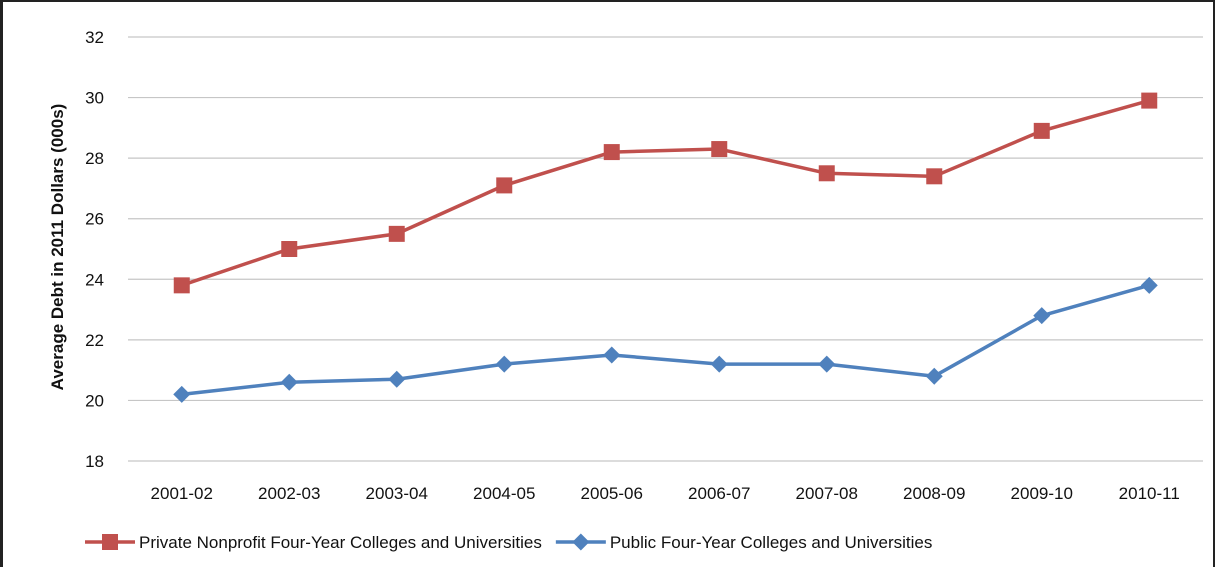 This screenshot has width=1215, height=572. What do you see at coordinates (289, 493) in the screenshot?
I see `x-tick-label: 2002-03` at bounding box center [289, 493].